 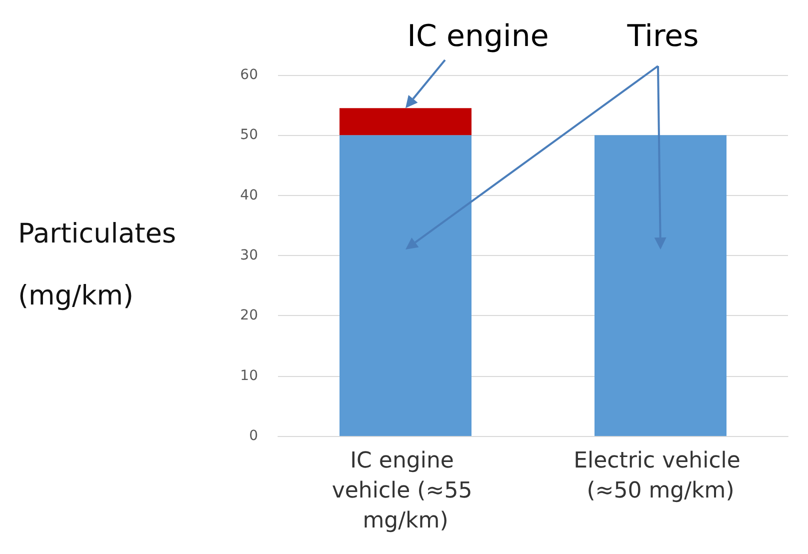 What do you see at coordinates (249, 316) in the screenshot?
I see `y-tick-label: 20` at bounding box center [249, 316].